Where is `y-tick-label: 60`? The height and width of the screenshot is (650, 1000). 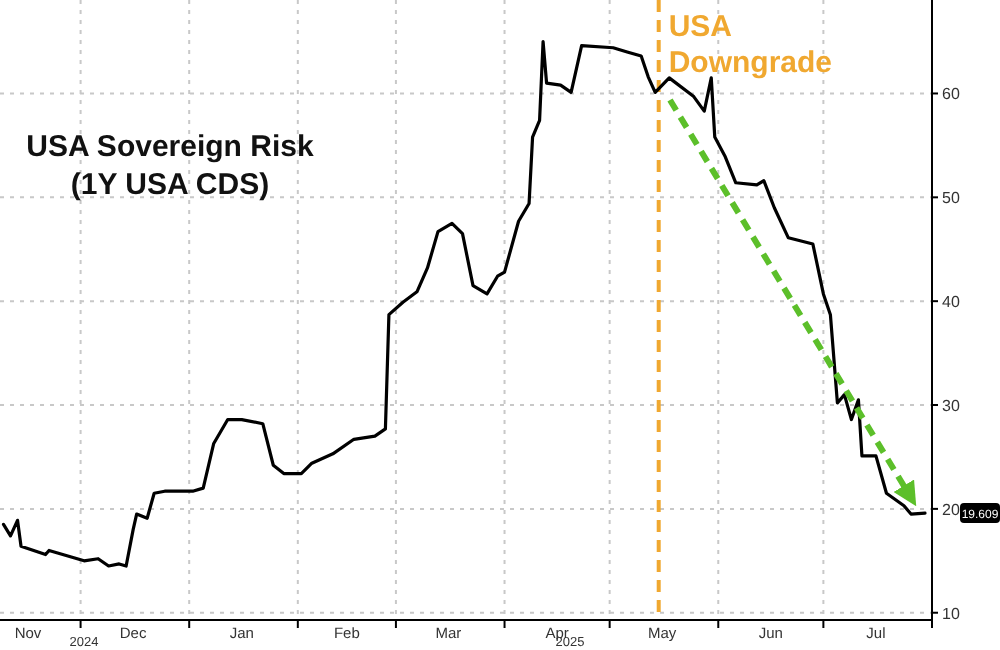
y-tick-label: 60 is located at coordinates (951, 94).